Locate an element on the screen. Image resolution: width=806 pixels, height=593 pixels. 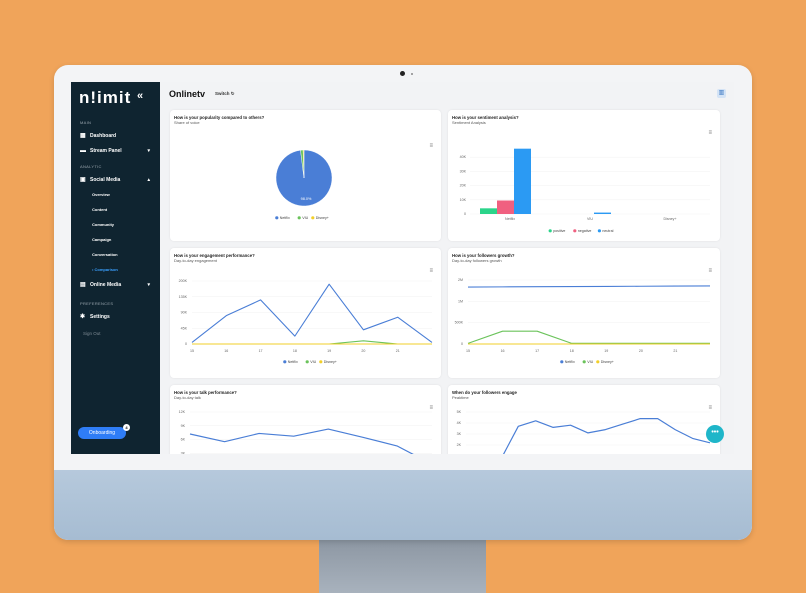
y-tick-label: 20K is located at coordinates (463, 186).